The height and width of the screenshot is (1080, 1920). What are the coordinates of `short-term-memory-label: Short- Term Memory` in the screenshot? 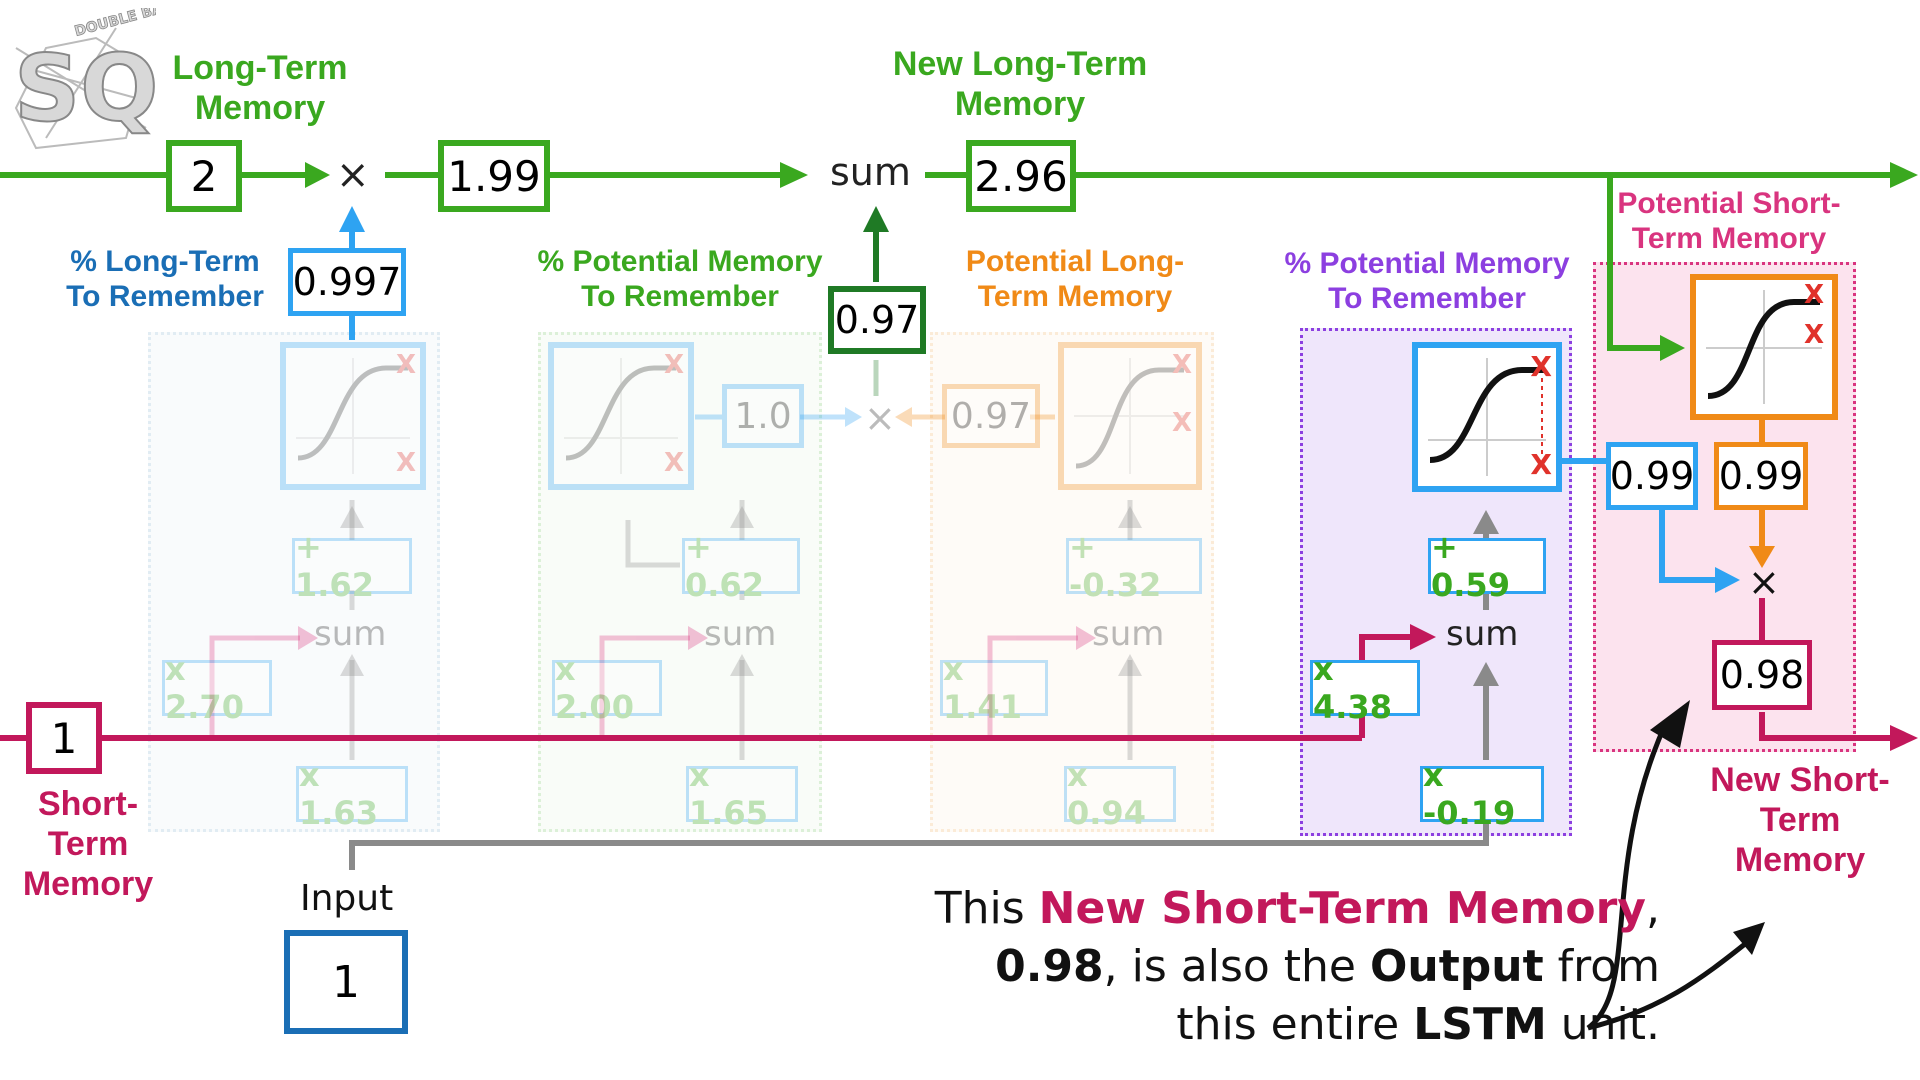 It's located at (88, 844).